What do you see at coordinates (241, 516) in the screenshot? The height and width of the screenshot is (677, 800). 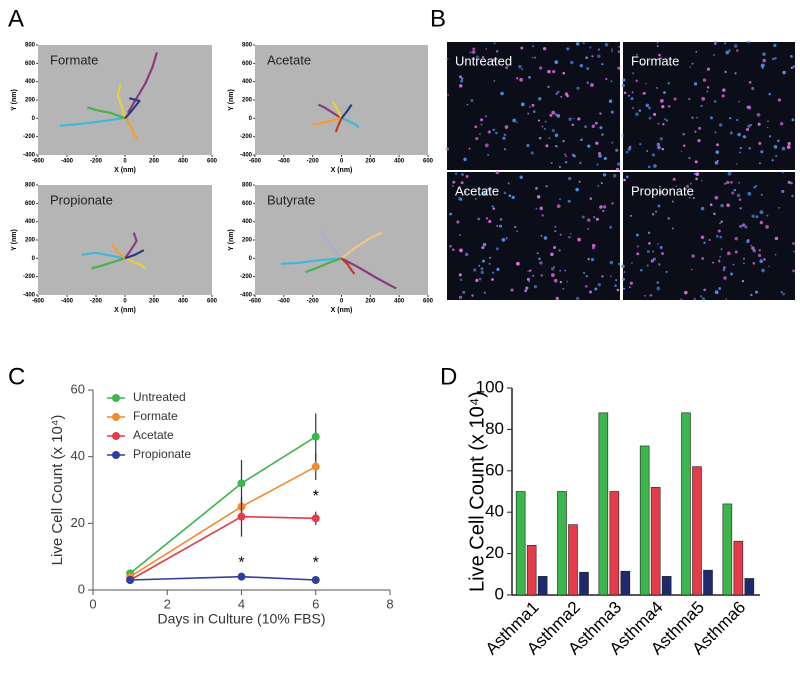 I see `data-point` at bounding box center [241, 516].